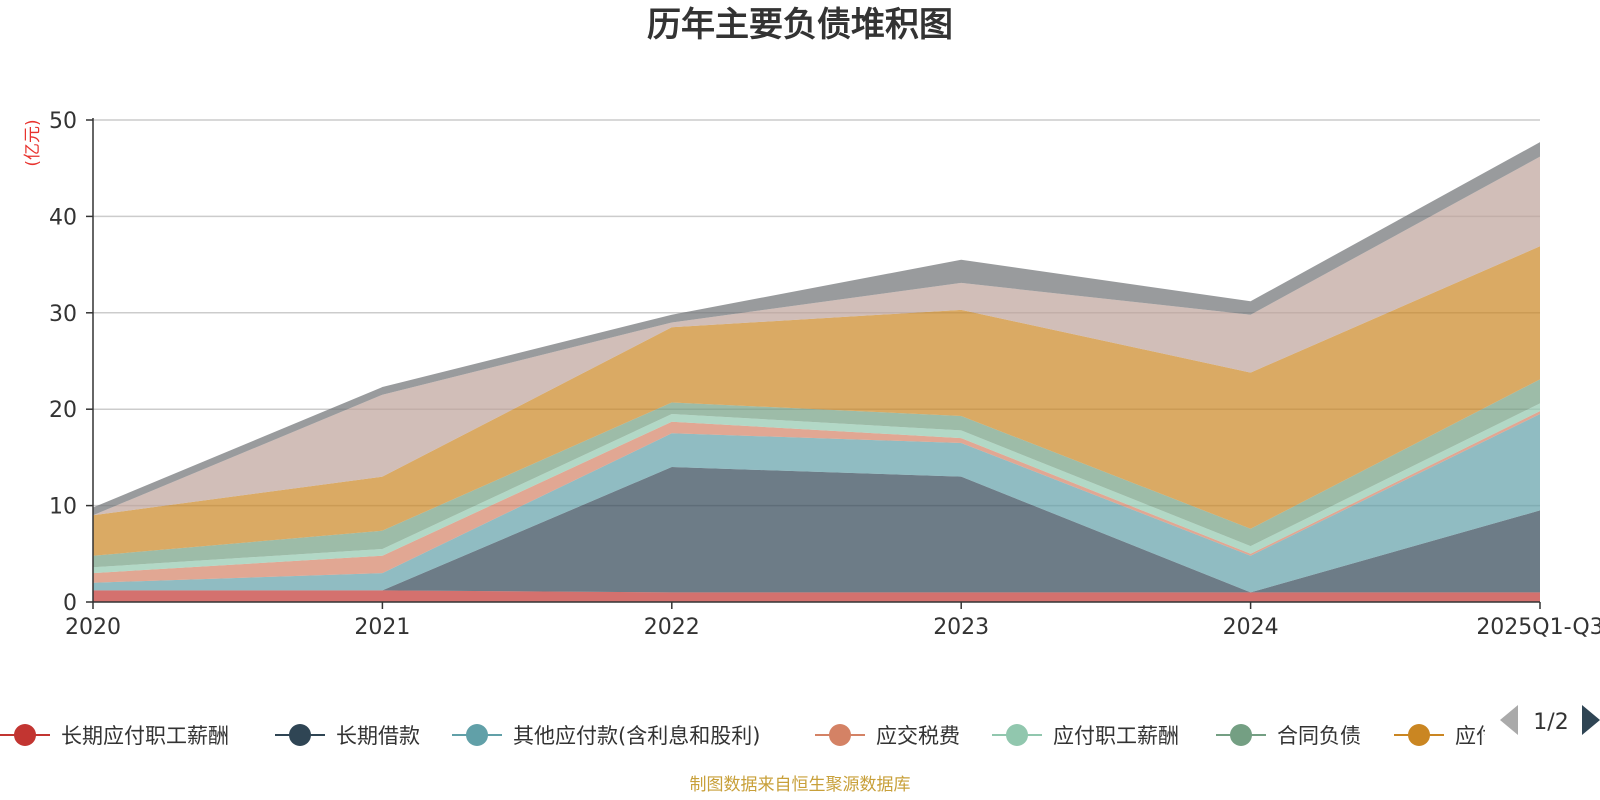 Image resolution: width=1600 pixels, height=800 pixels. I want to click on legend-item: 长期应付职工薪酬, so click(114, 736).